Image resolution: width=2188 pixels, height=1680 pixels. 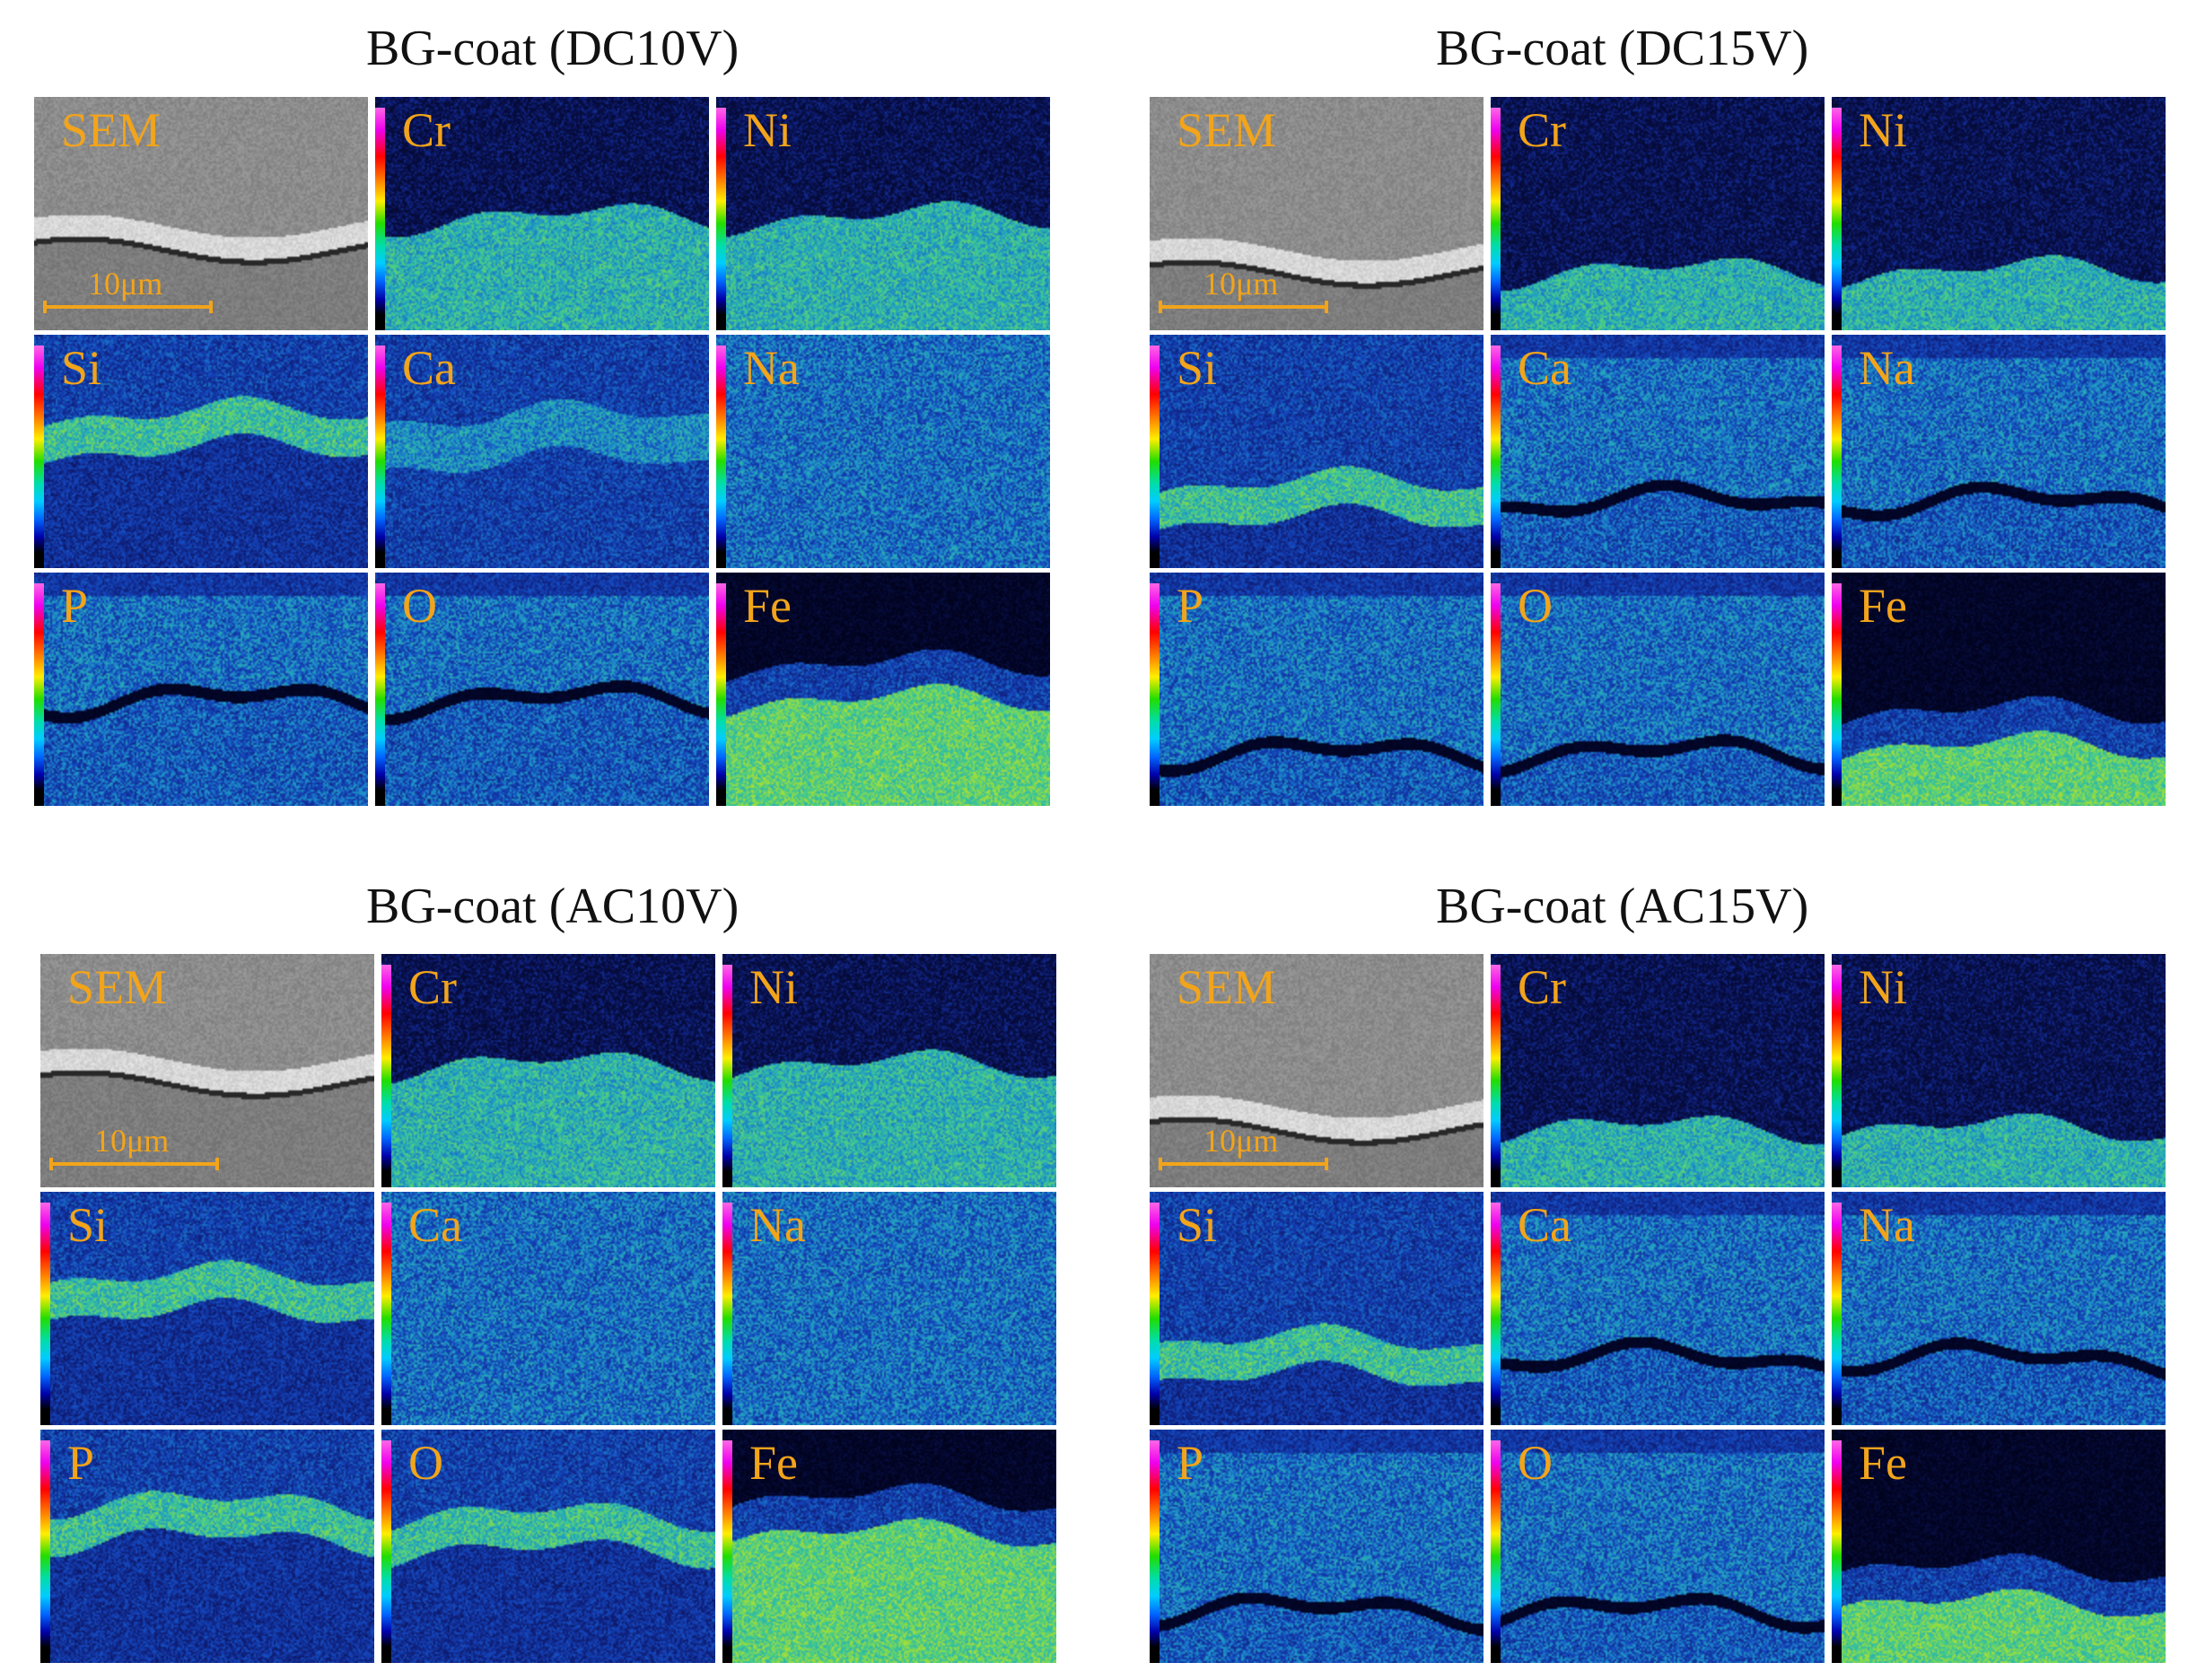 What do you see at coordinates (553, 906) in the screenshot?
I see `group-title-ac10v: BG-coat (AC10V)` at bounding box center [553, 906].